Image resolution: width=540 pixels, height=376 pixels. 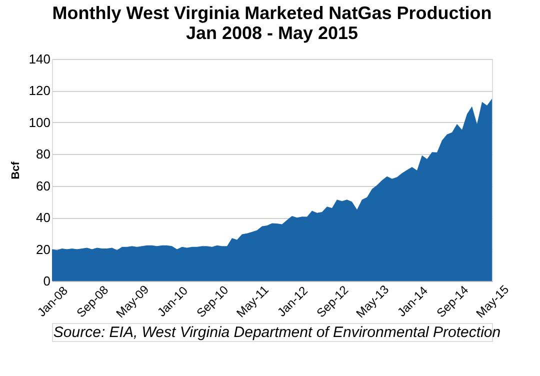 What do you see at coordinates (16, 170) in the screenshot?
I see `y-axis-title: Bcf` at bounding box center [16, 170].